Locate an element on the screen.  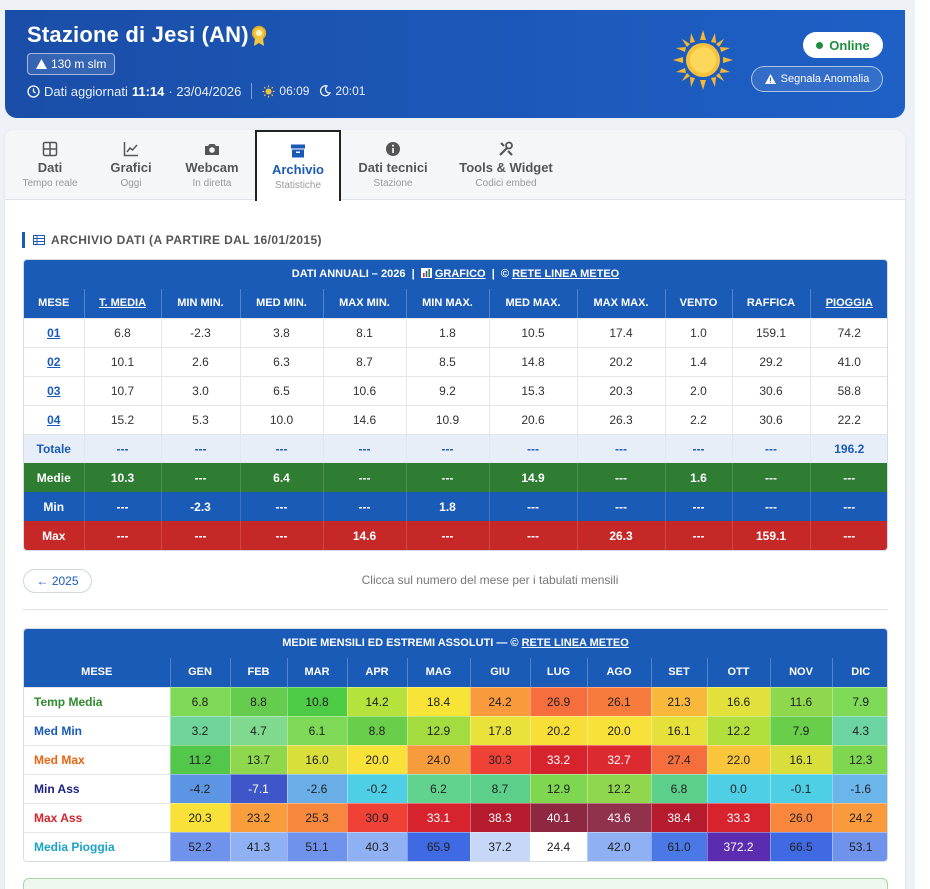
heat-cell: 38.4 is located at coordinates (678, 817).